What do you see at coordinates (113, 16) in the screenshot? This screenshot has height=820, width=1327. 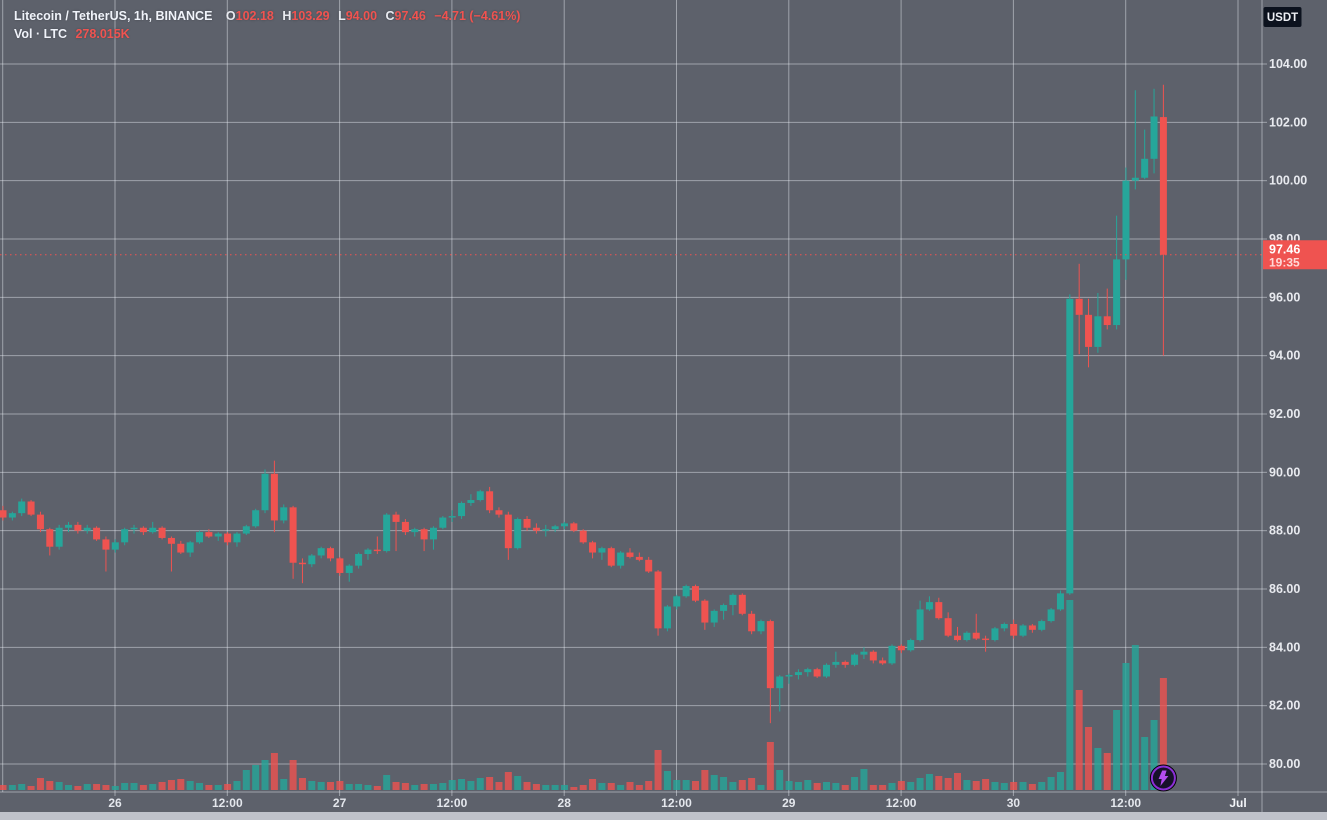 I see `symbol-title: Litecoin / TetherUS, 1h, BINANCE` at bounding box center [113, 16].